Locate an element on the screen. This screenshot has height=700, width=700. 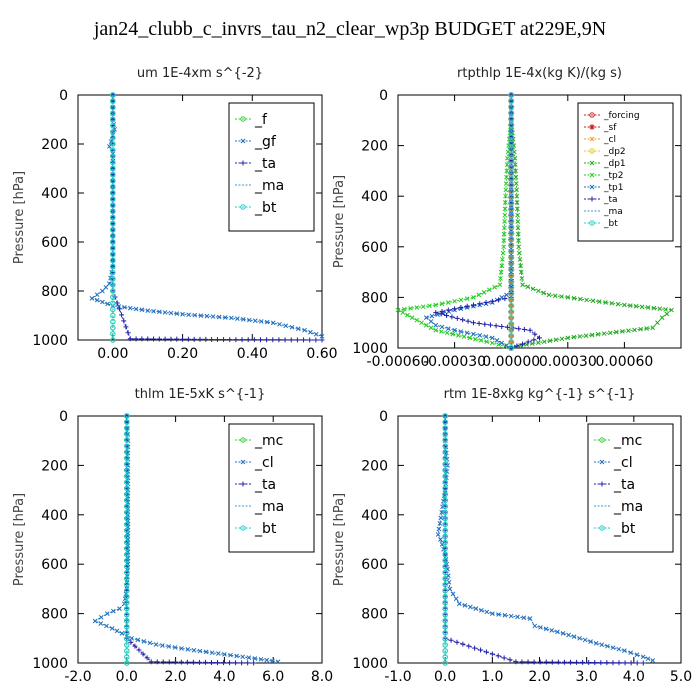
chart-rtpthlp-ytick-label: 0 is located at coordinates (383, 96).